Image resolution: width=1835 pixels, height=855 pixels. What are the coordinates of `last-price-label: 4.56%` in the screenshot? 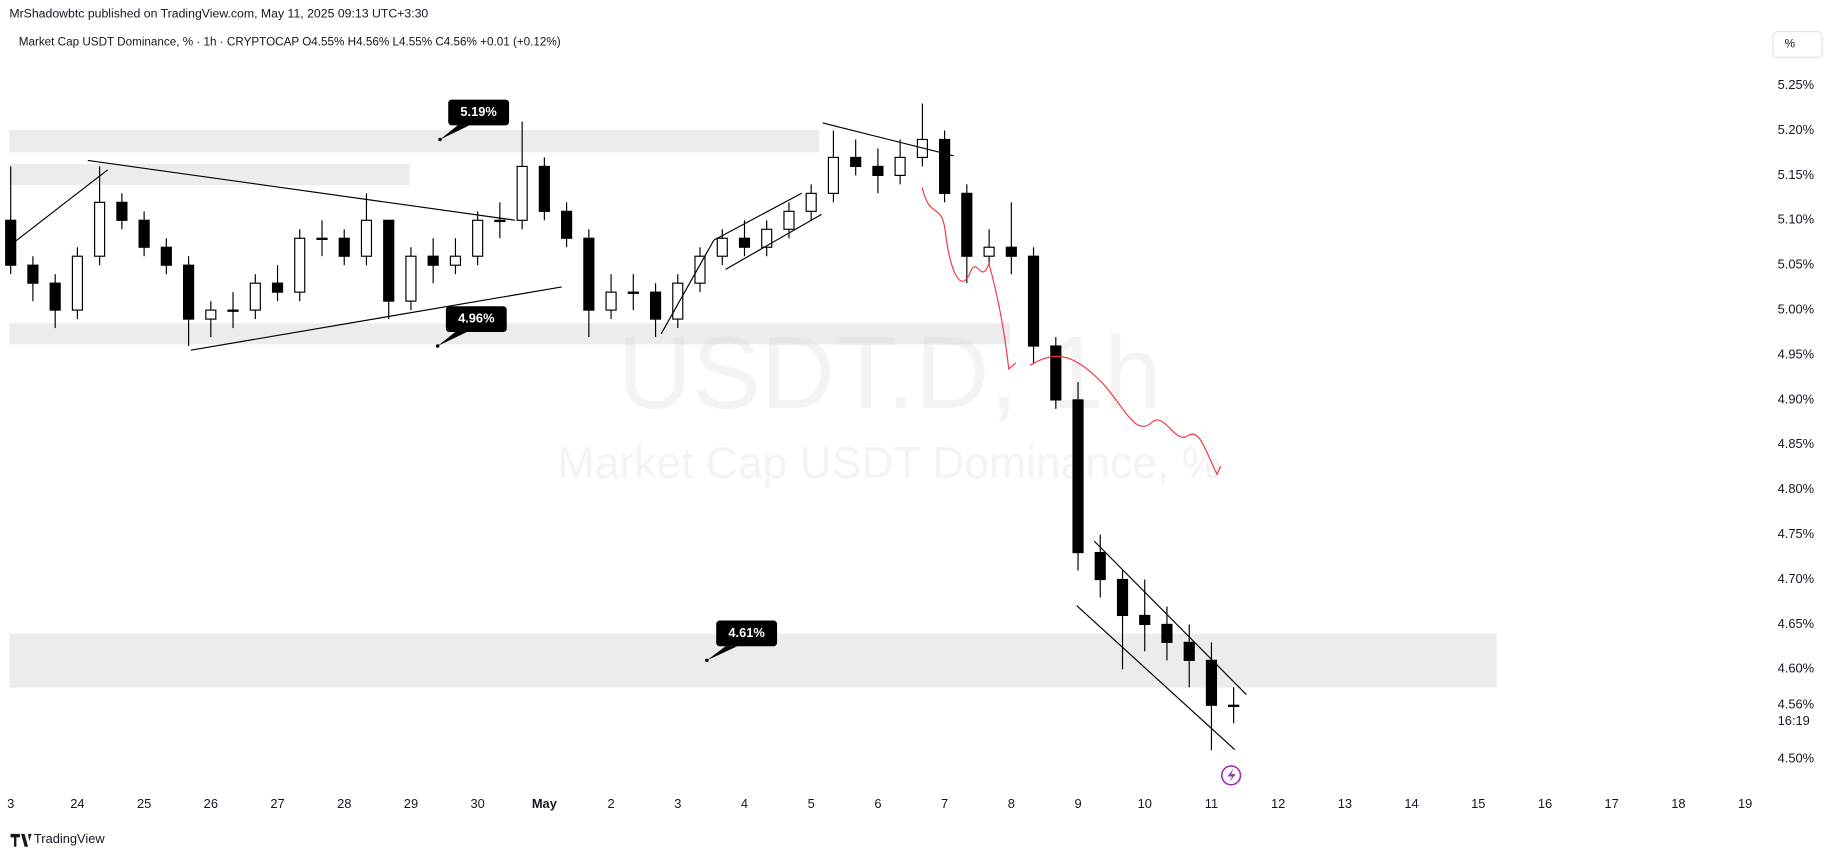 It's located at (1796, 704).